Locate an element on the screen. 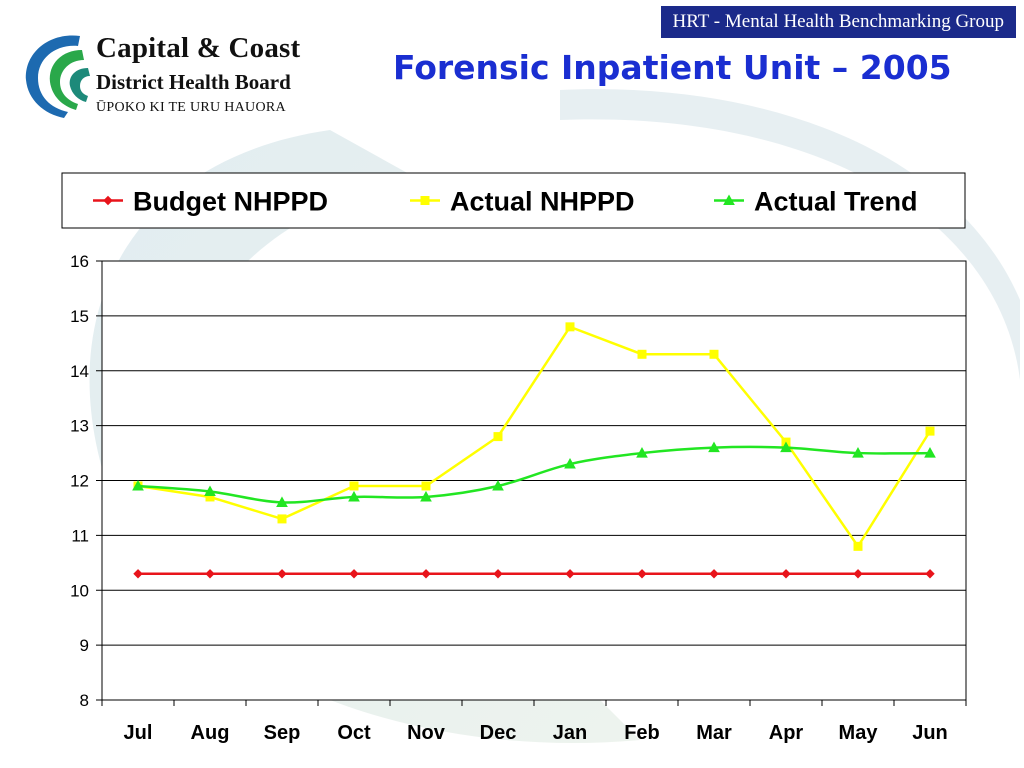 This screenshot has width=1024, height=768. x-tick-label: Dec is located at coordinates (498, 733).